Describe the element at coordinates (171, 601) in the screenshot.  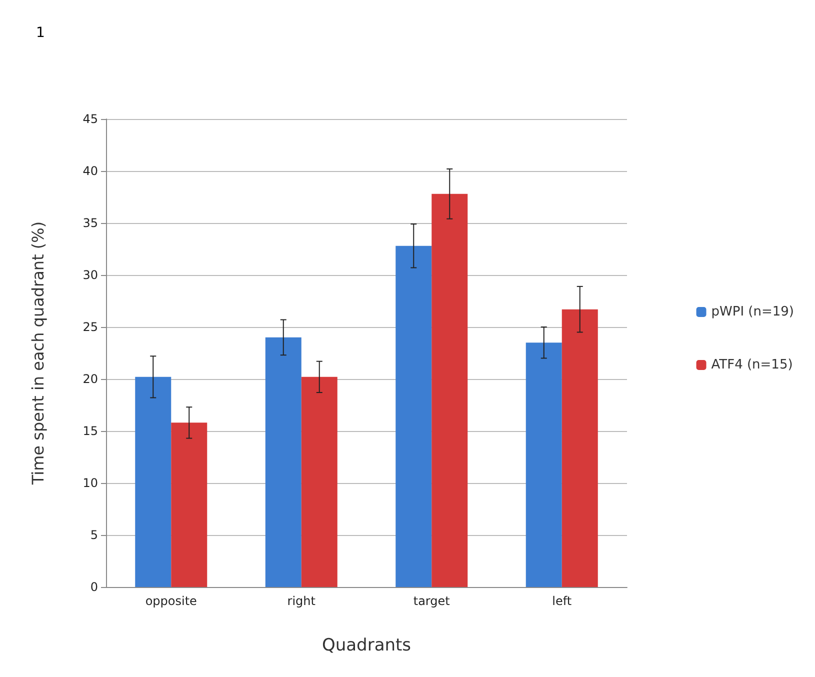
I see `x-tick-label: opposite` at that location.